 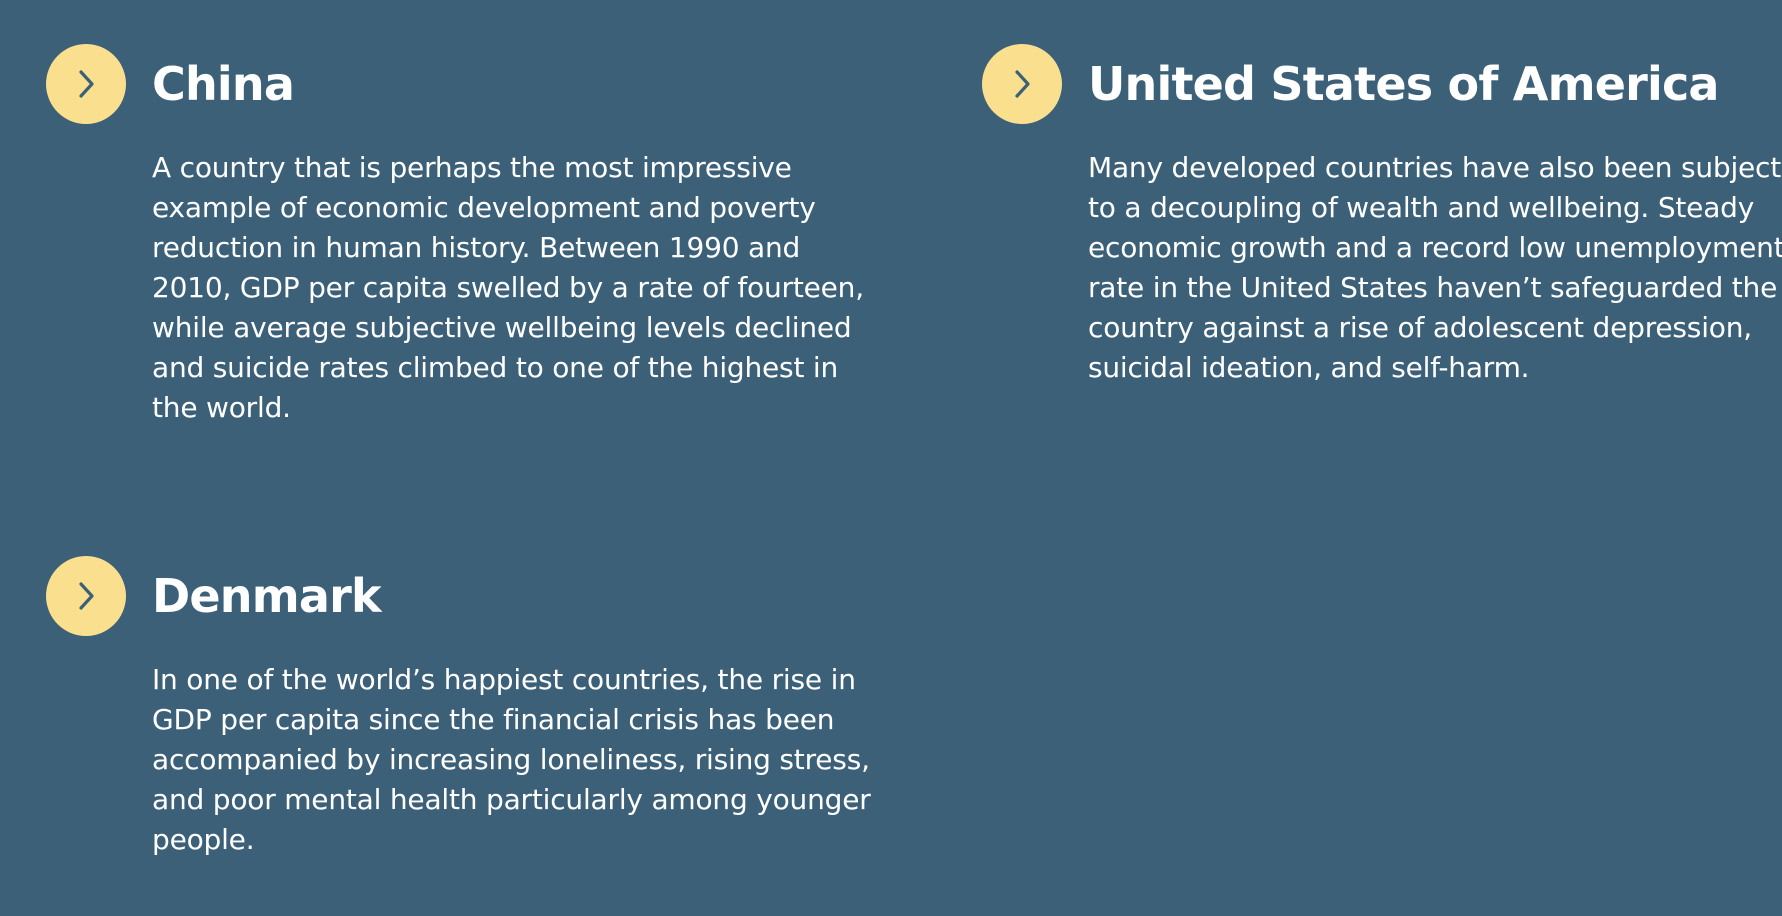 I want to click on expand-button-denmark, so click(x=86, y=596).